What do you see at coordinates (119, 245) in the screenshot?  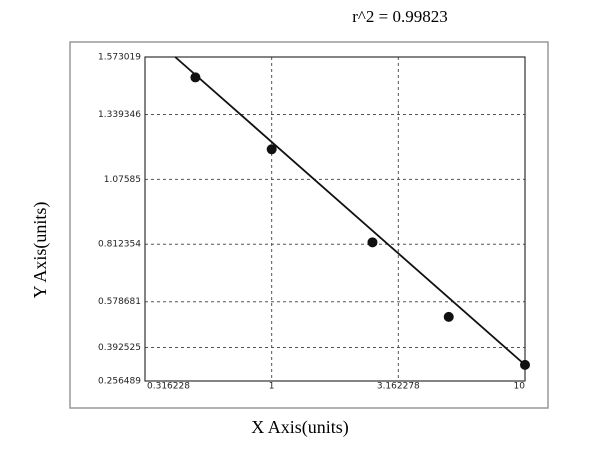 I see `y-tick-label: 0.812354` at bounding box center [119, 245].